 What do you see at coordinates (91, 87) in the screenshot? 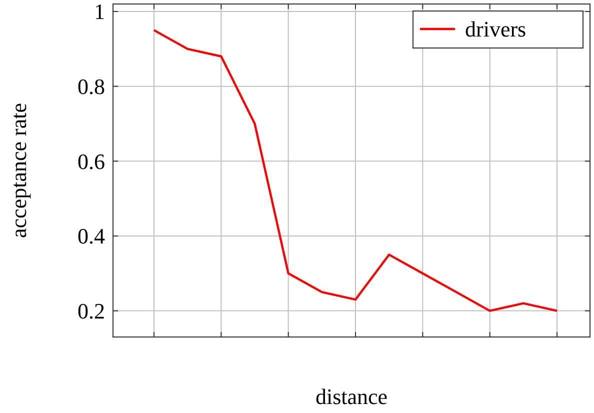
I see `y-tick-label: 0.8` at bounding box center [91, 87].